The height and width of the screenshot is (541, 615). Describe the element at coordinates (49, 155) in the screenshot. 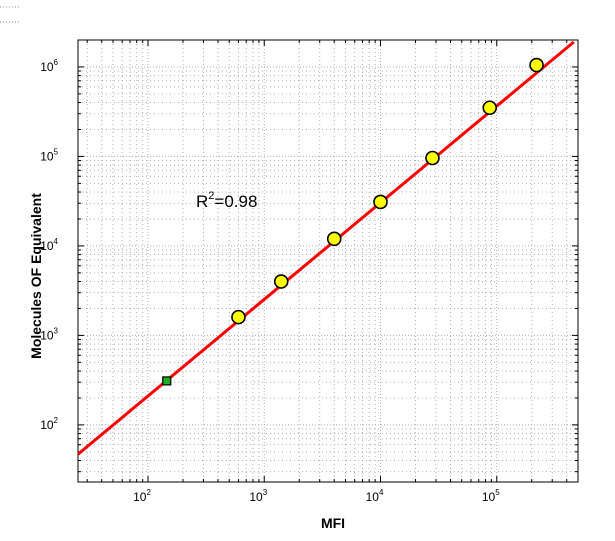

I see `y-tick-label: 10⁵` at that location.